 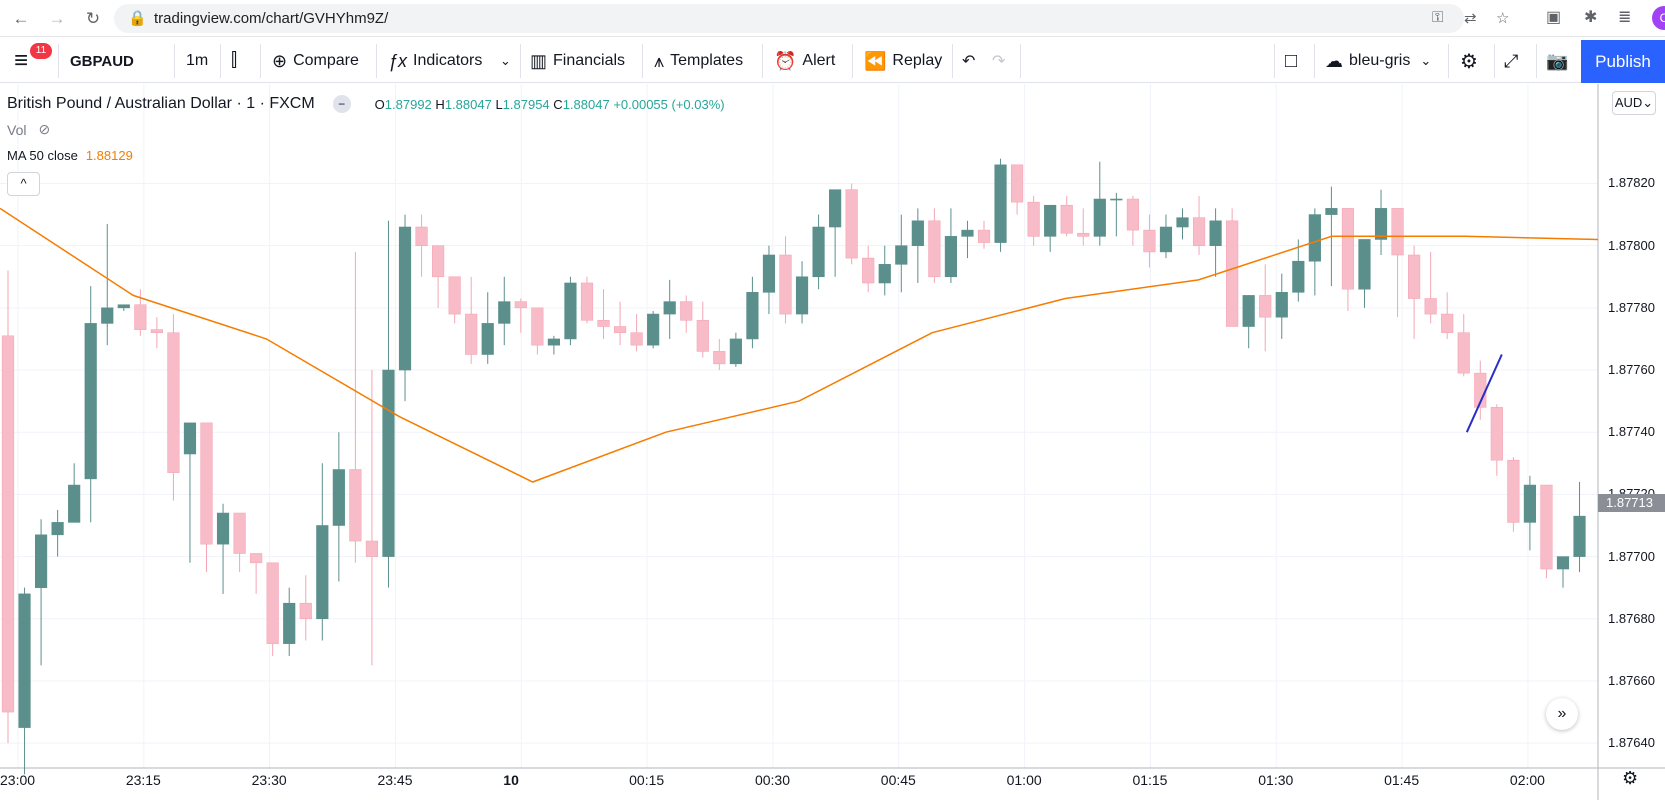 I want to click on layout-name: bleu-gris, so click(x=1380, y=60).